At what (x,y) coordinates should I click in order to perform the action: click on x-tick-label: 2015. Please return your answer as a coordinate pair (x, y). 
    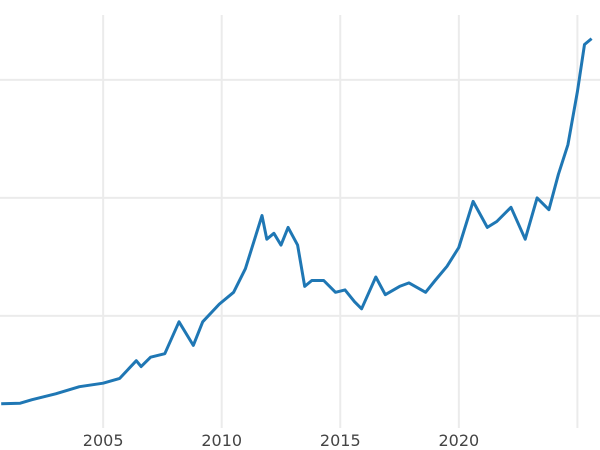
    Looking at the image, I should click on (340, 440).